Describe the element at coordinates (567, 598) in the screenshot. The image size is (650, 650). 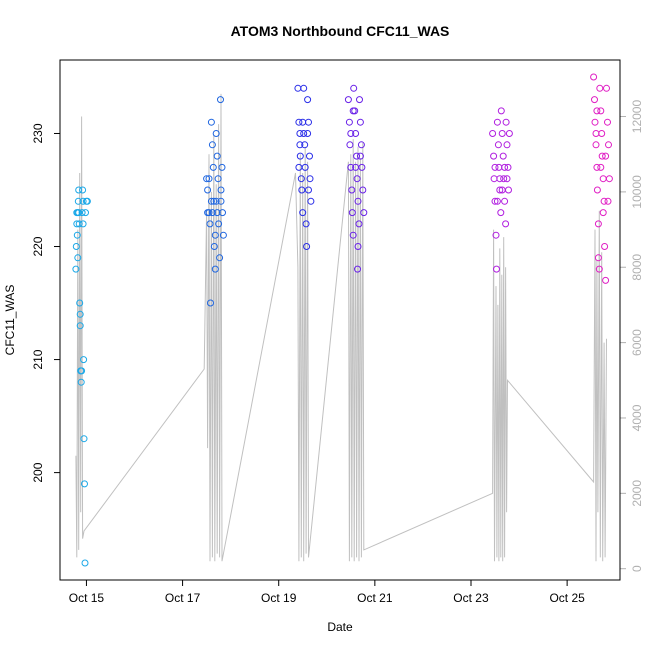
I see `x-tick-label: Oct 25` at that location.